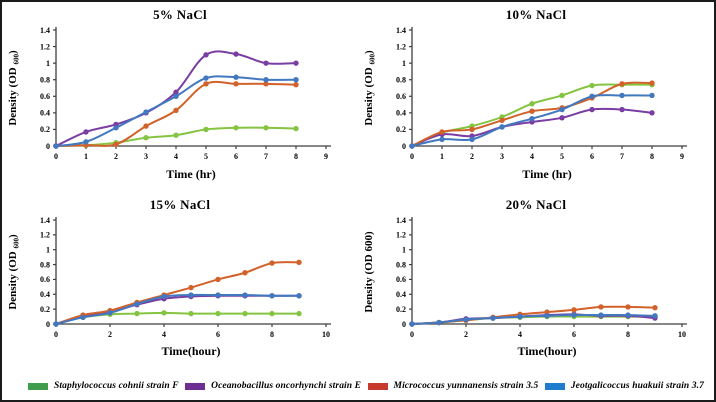 The image size is (716, 402). I want to click on chart-title-20pct: 20% NaCl, so click(536, 204).